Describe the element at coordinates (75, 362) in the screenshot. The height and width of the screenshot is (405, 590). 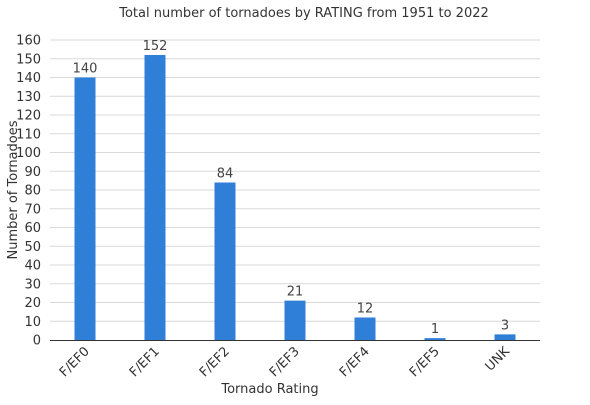
I see `x-tick-label: F/EF0` at that location.